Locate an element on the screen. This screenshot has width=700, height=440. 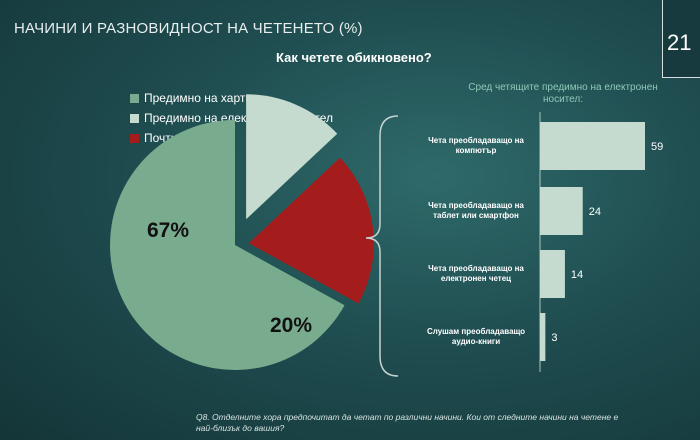
bar-value-label-2: 14 is located at coordinates (577, 275).